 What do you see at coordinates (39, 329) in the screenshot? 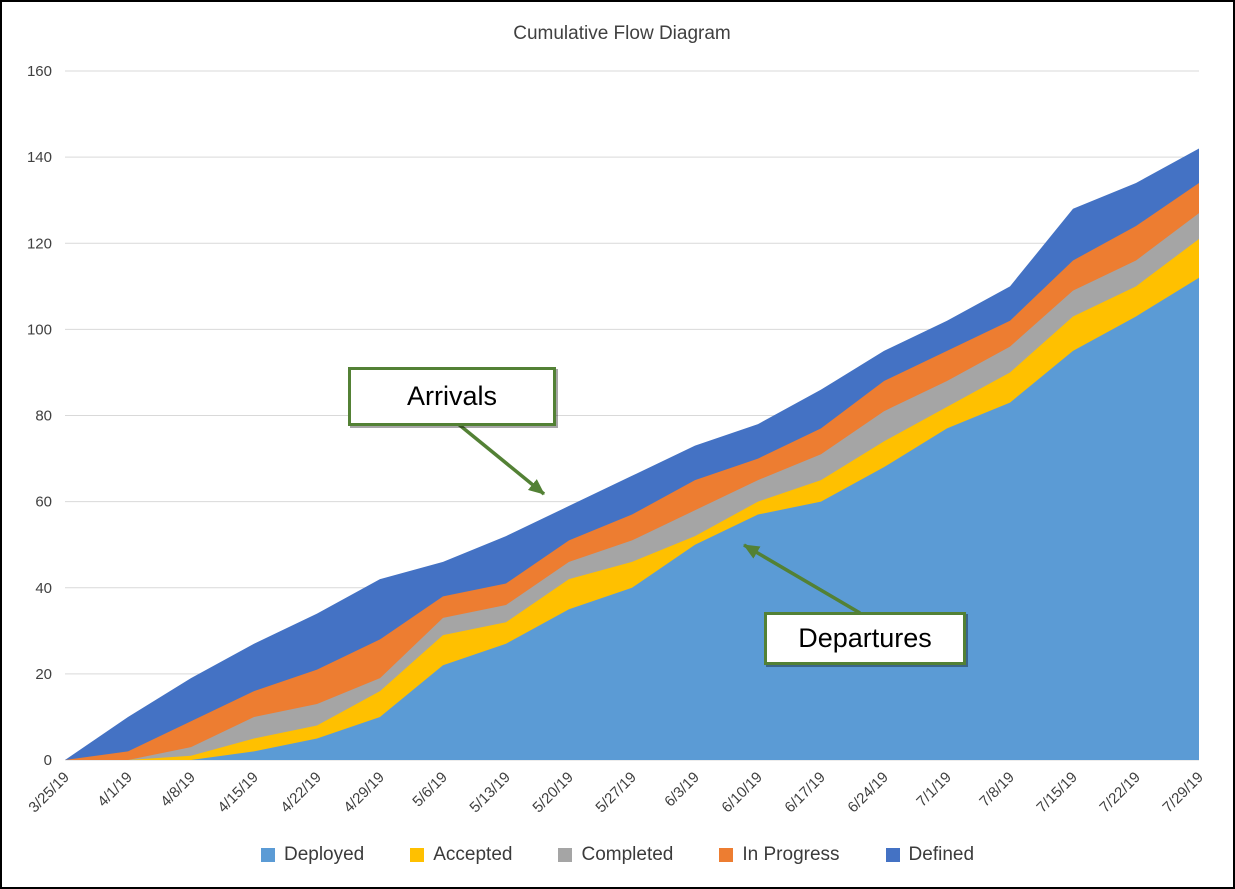
I see `y-tick-label: 100` at bounding box center [39, 329].